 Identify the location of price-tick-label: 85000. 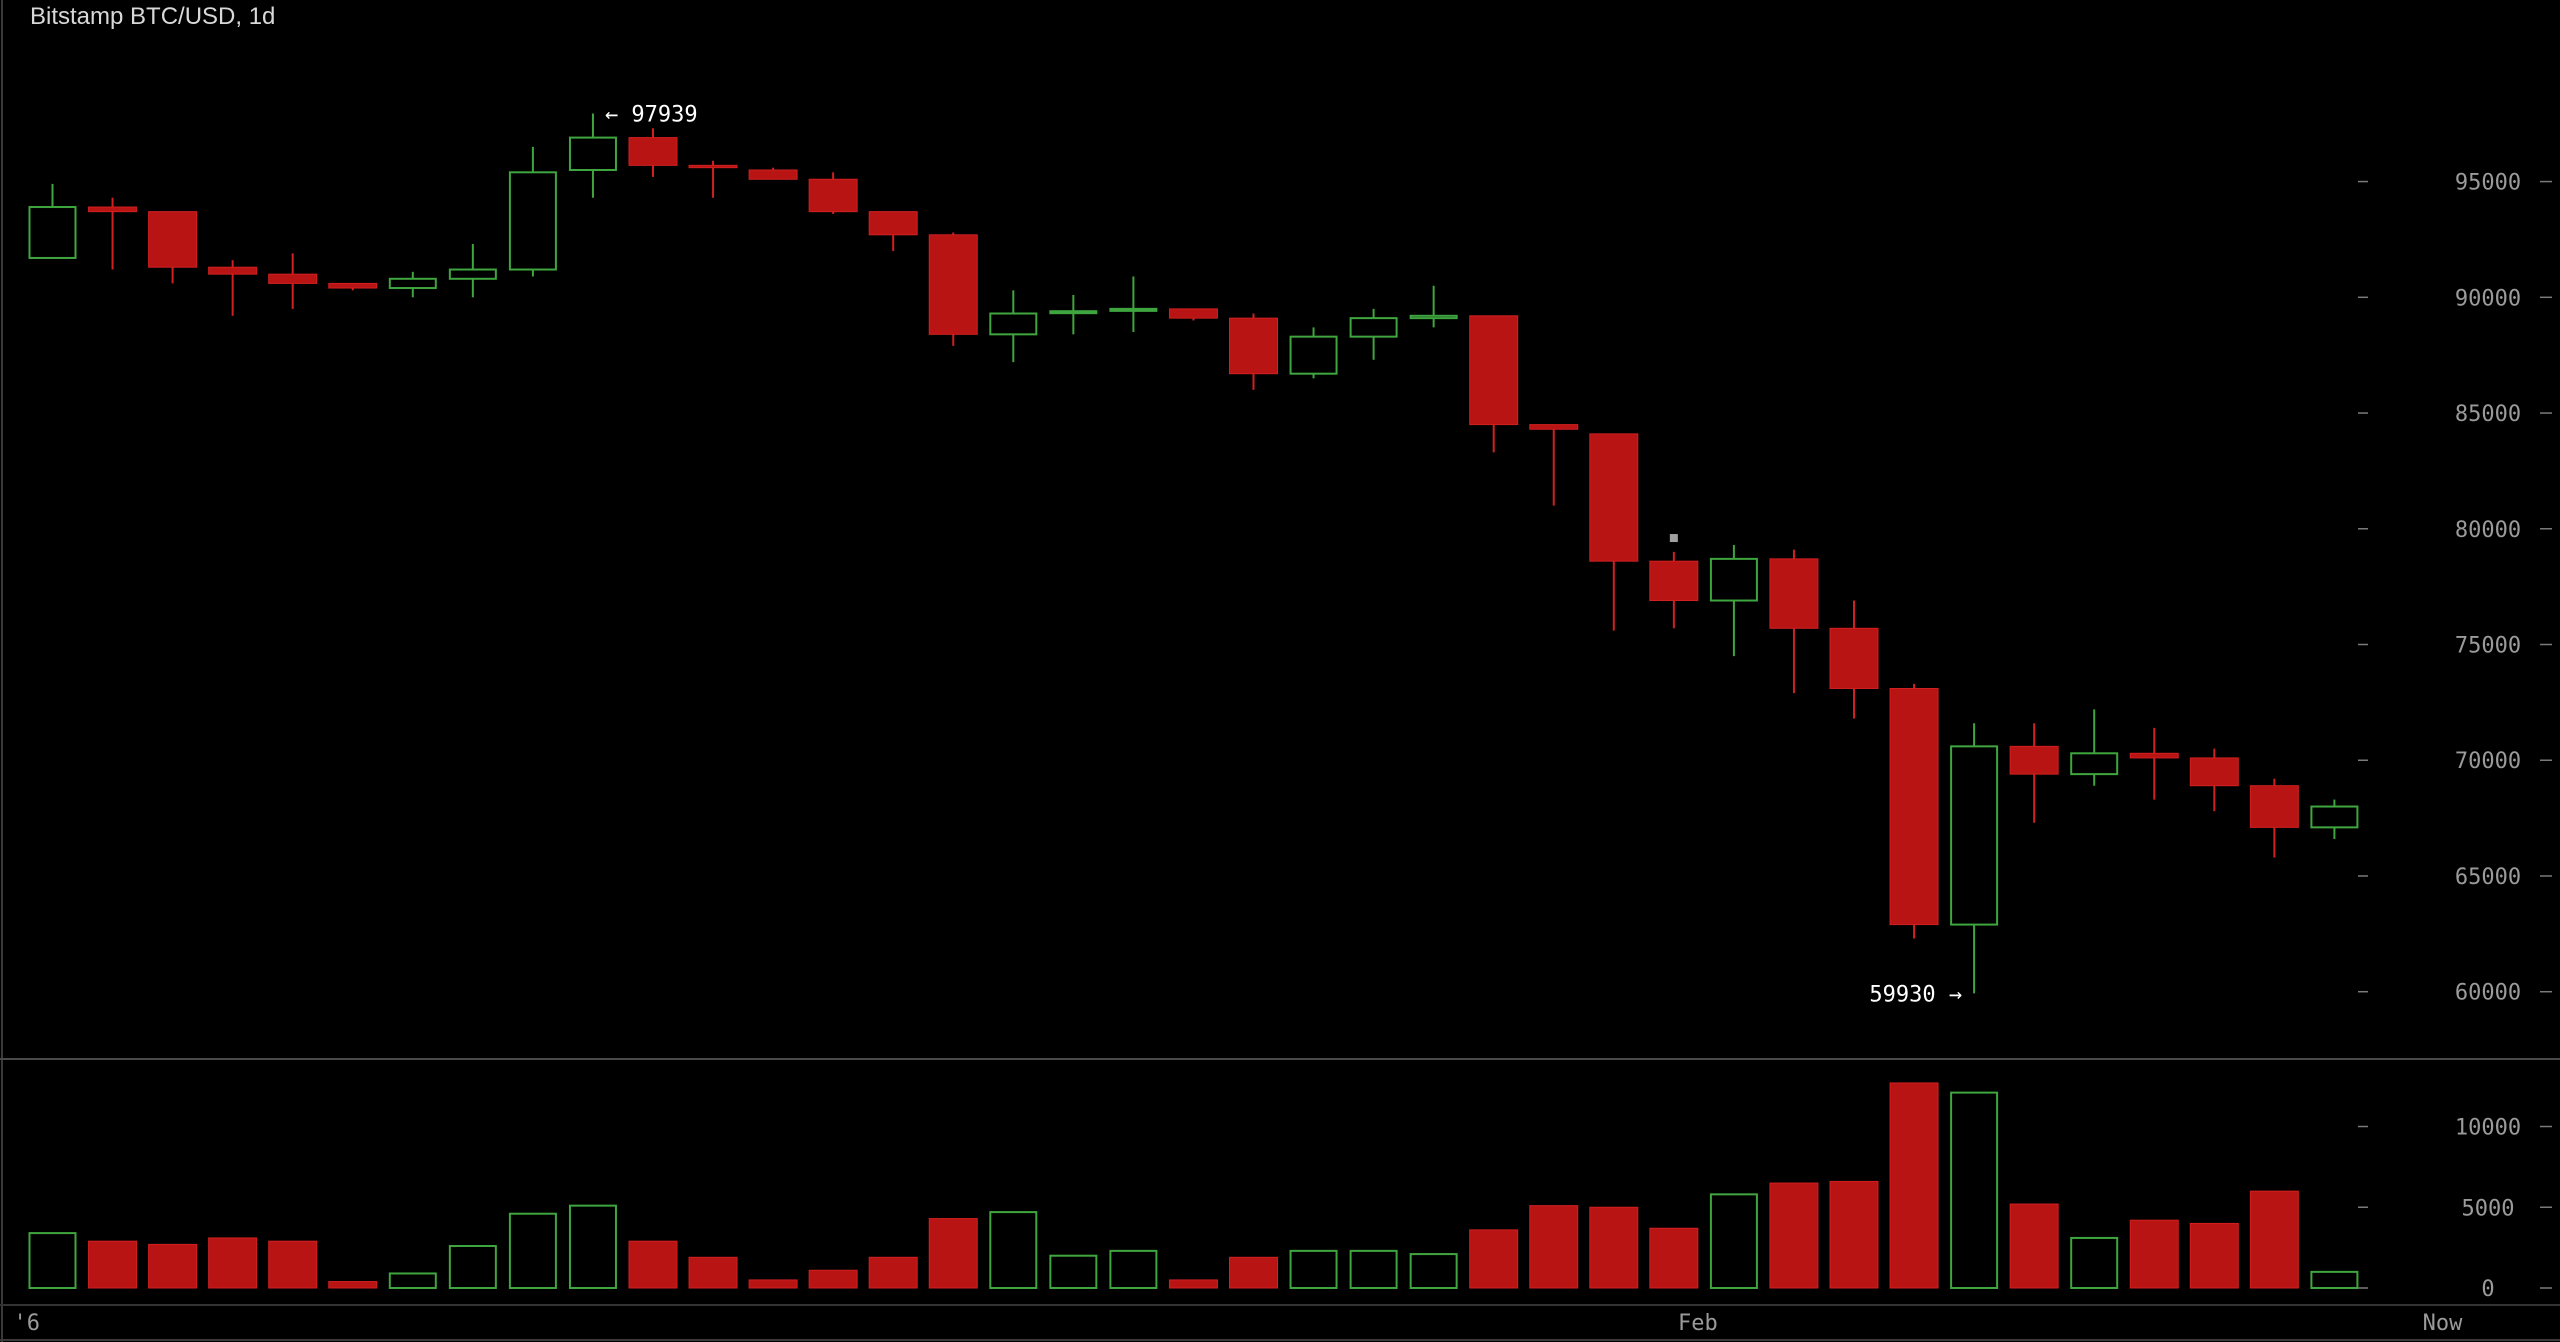
(2488, 414).